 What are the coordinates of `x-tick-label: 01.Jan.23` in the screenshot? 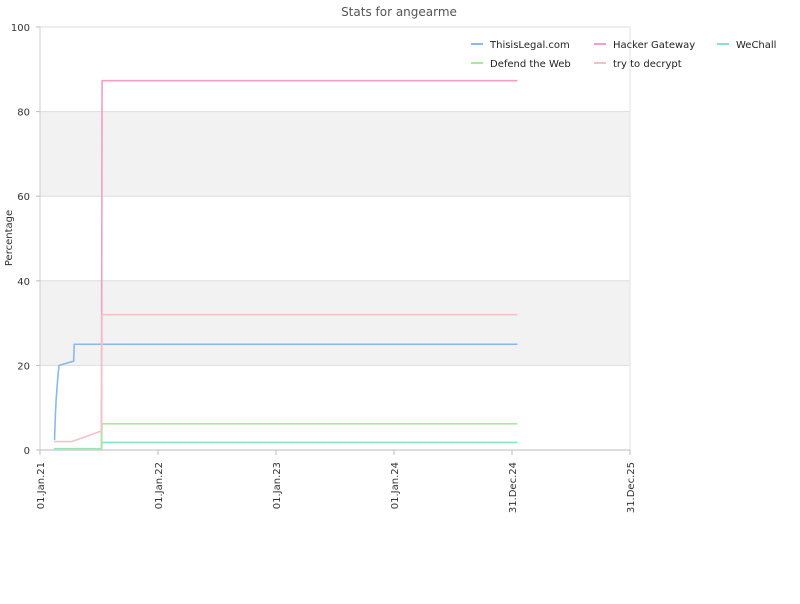 It's located at (277, 485).